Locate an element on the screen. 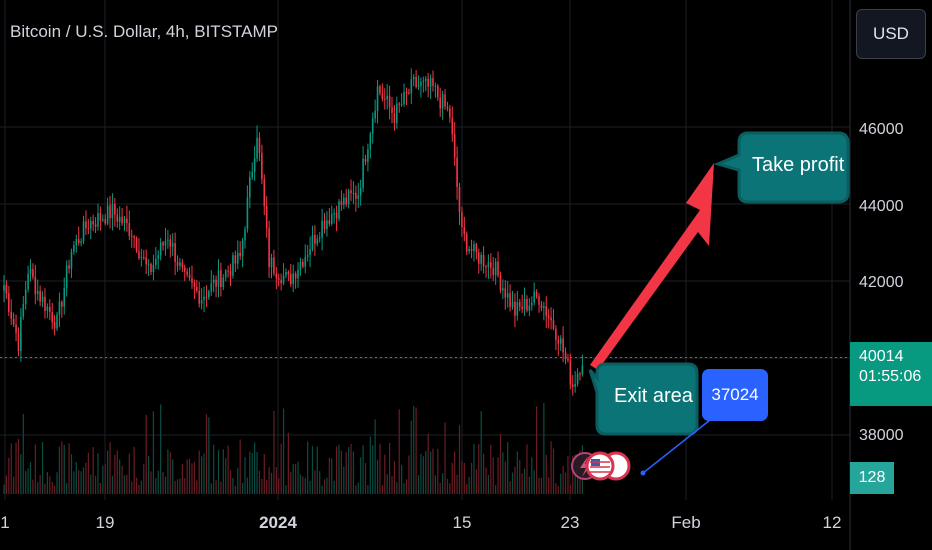  currency-button: USD is located at coordinates (891, 34).